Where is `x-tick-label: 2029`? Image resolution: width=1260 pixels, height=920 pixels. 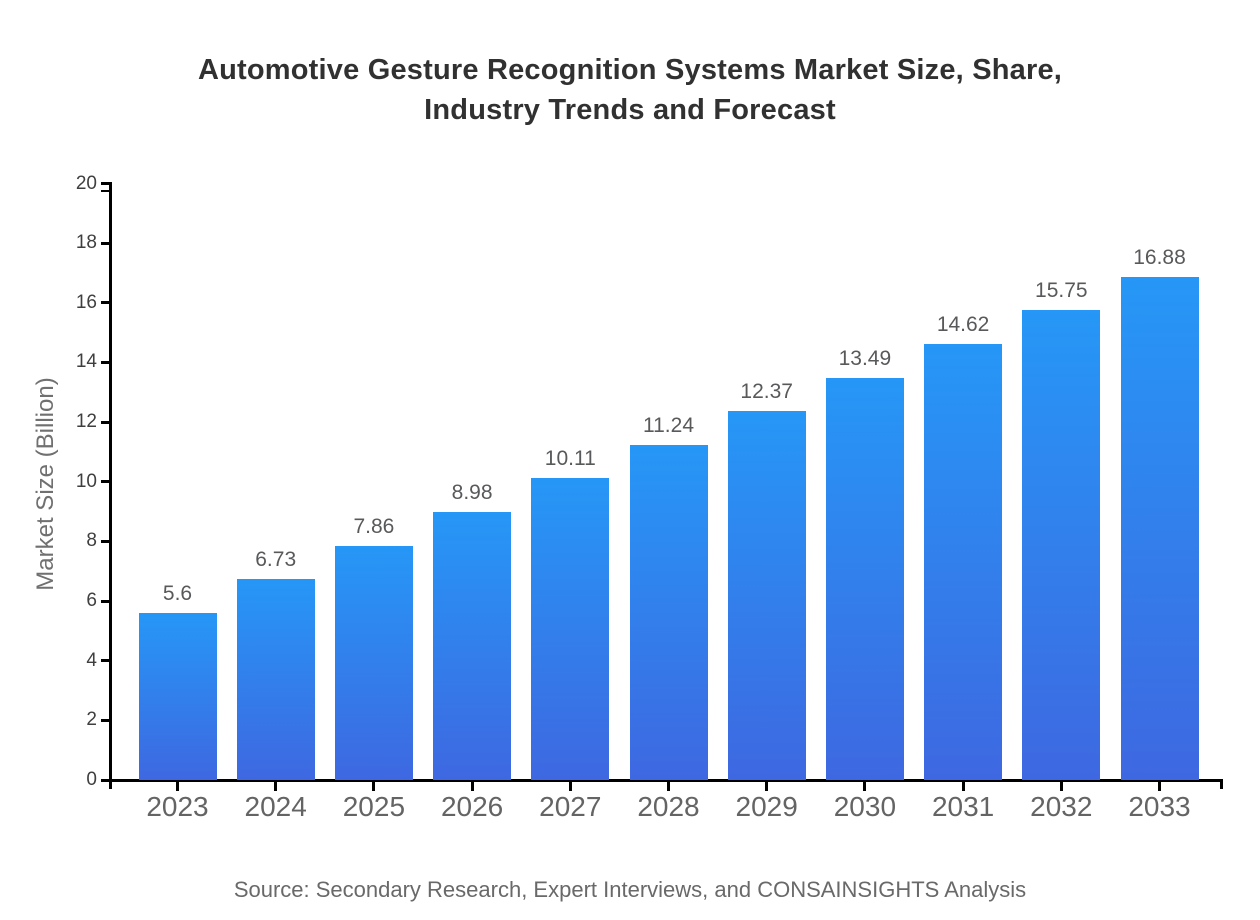 x-tick-label: 2029 is located at coordinates (766, 806).